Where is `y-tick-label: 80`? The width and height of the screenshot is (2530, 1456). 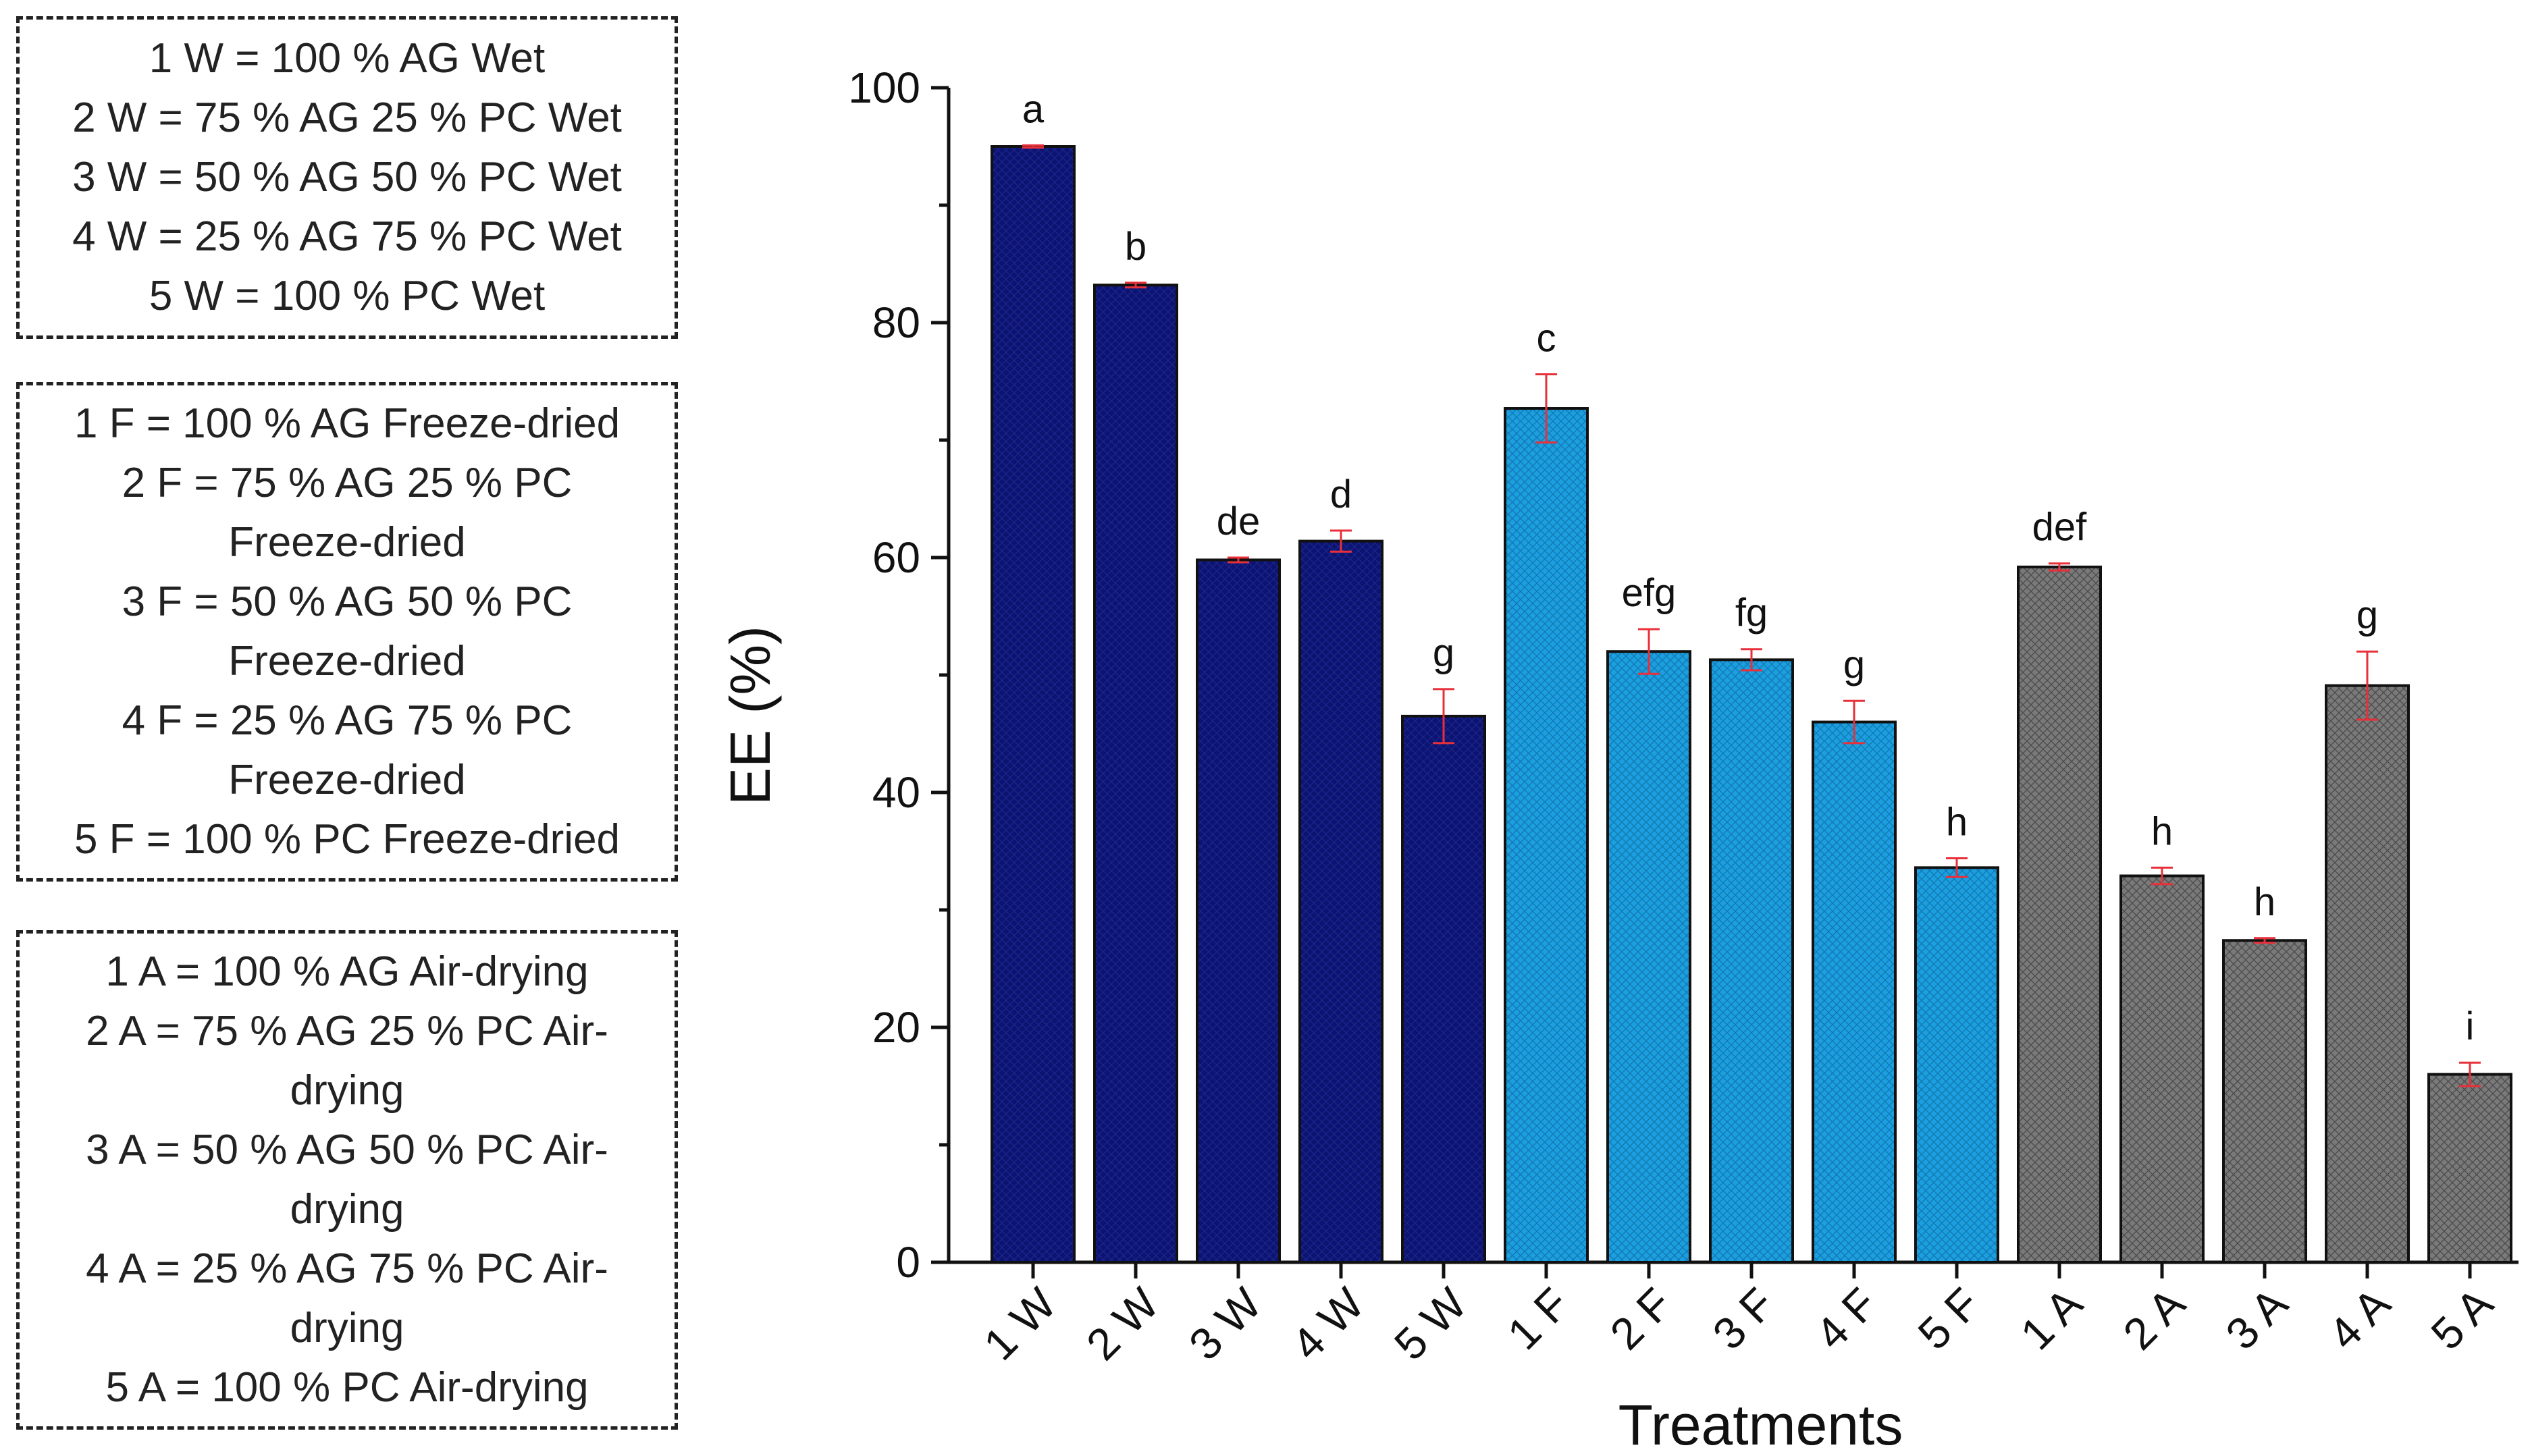
y-tick-label: 80 is located at coordinates (896, 322).